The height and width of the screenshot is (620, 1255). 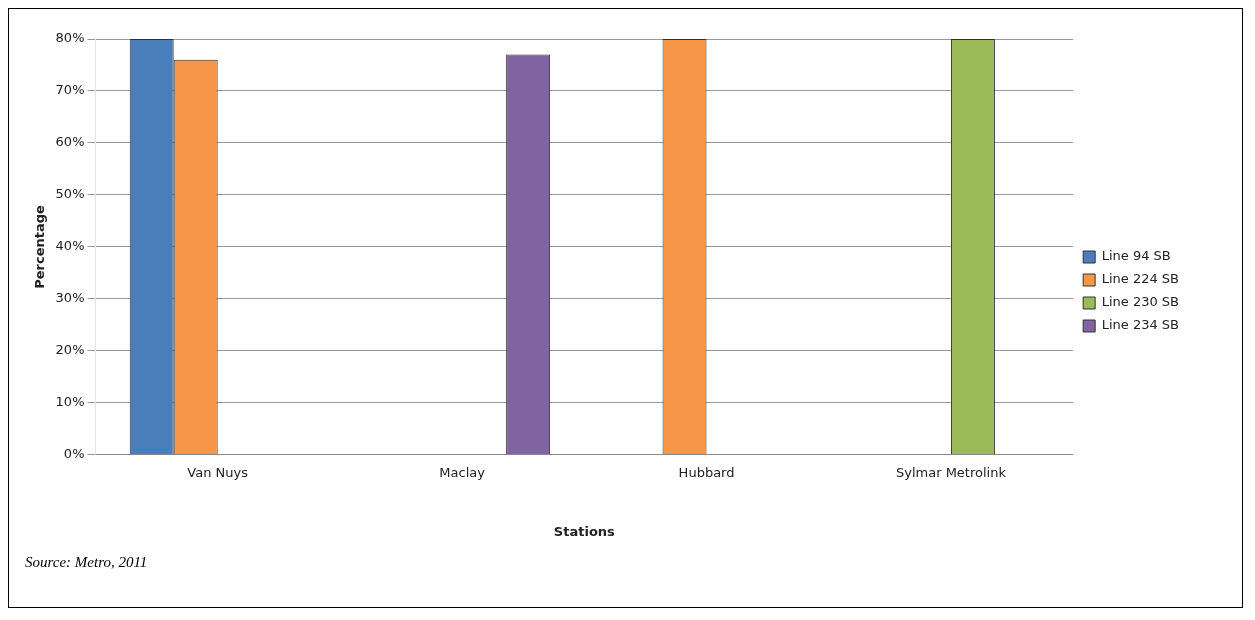 What do you see at coordinates (70, 38) in the screenshot?
I see `y-tick-label: 80%` at bounding box center [70, 38].